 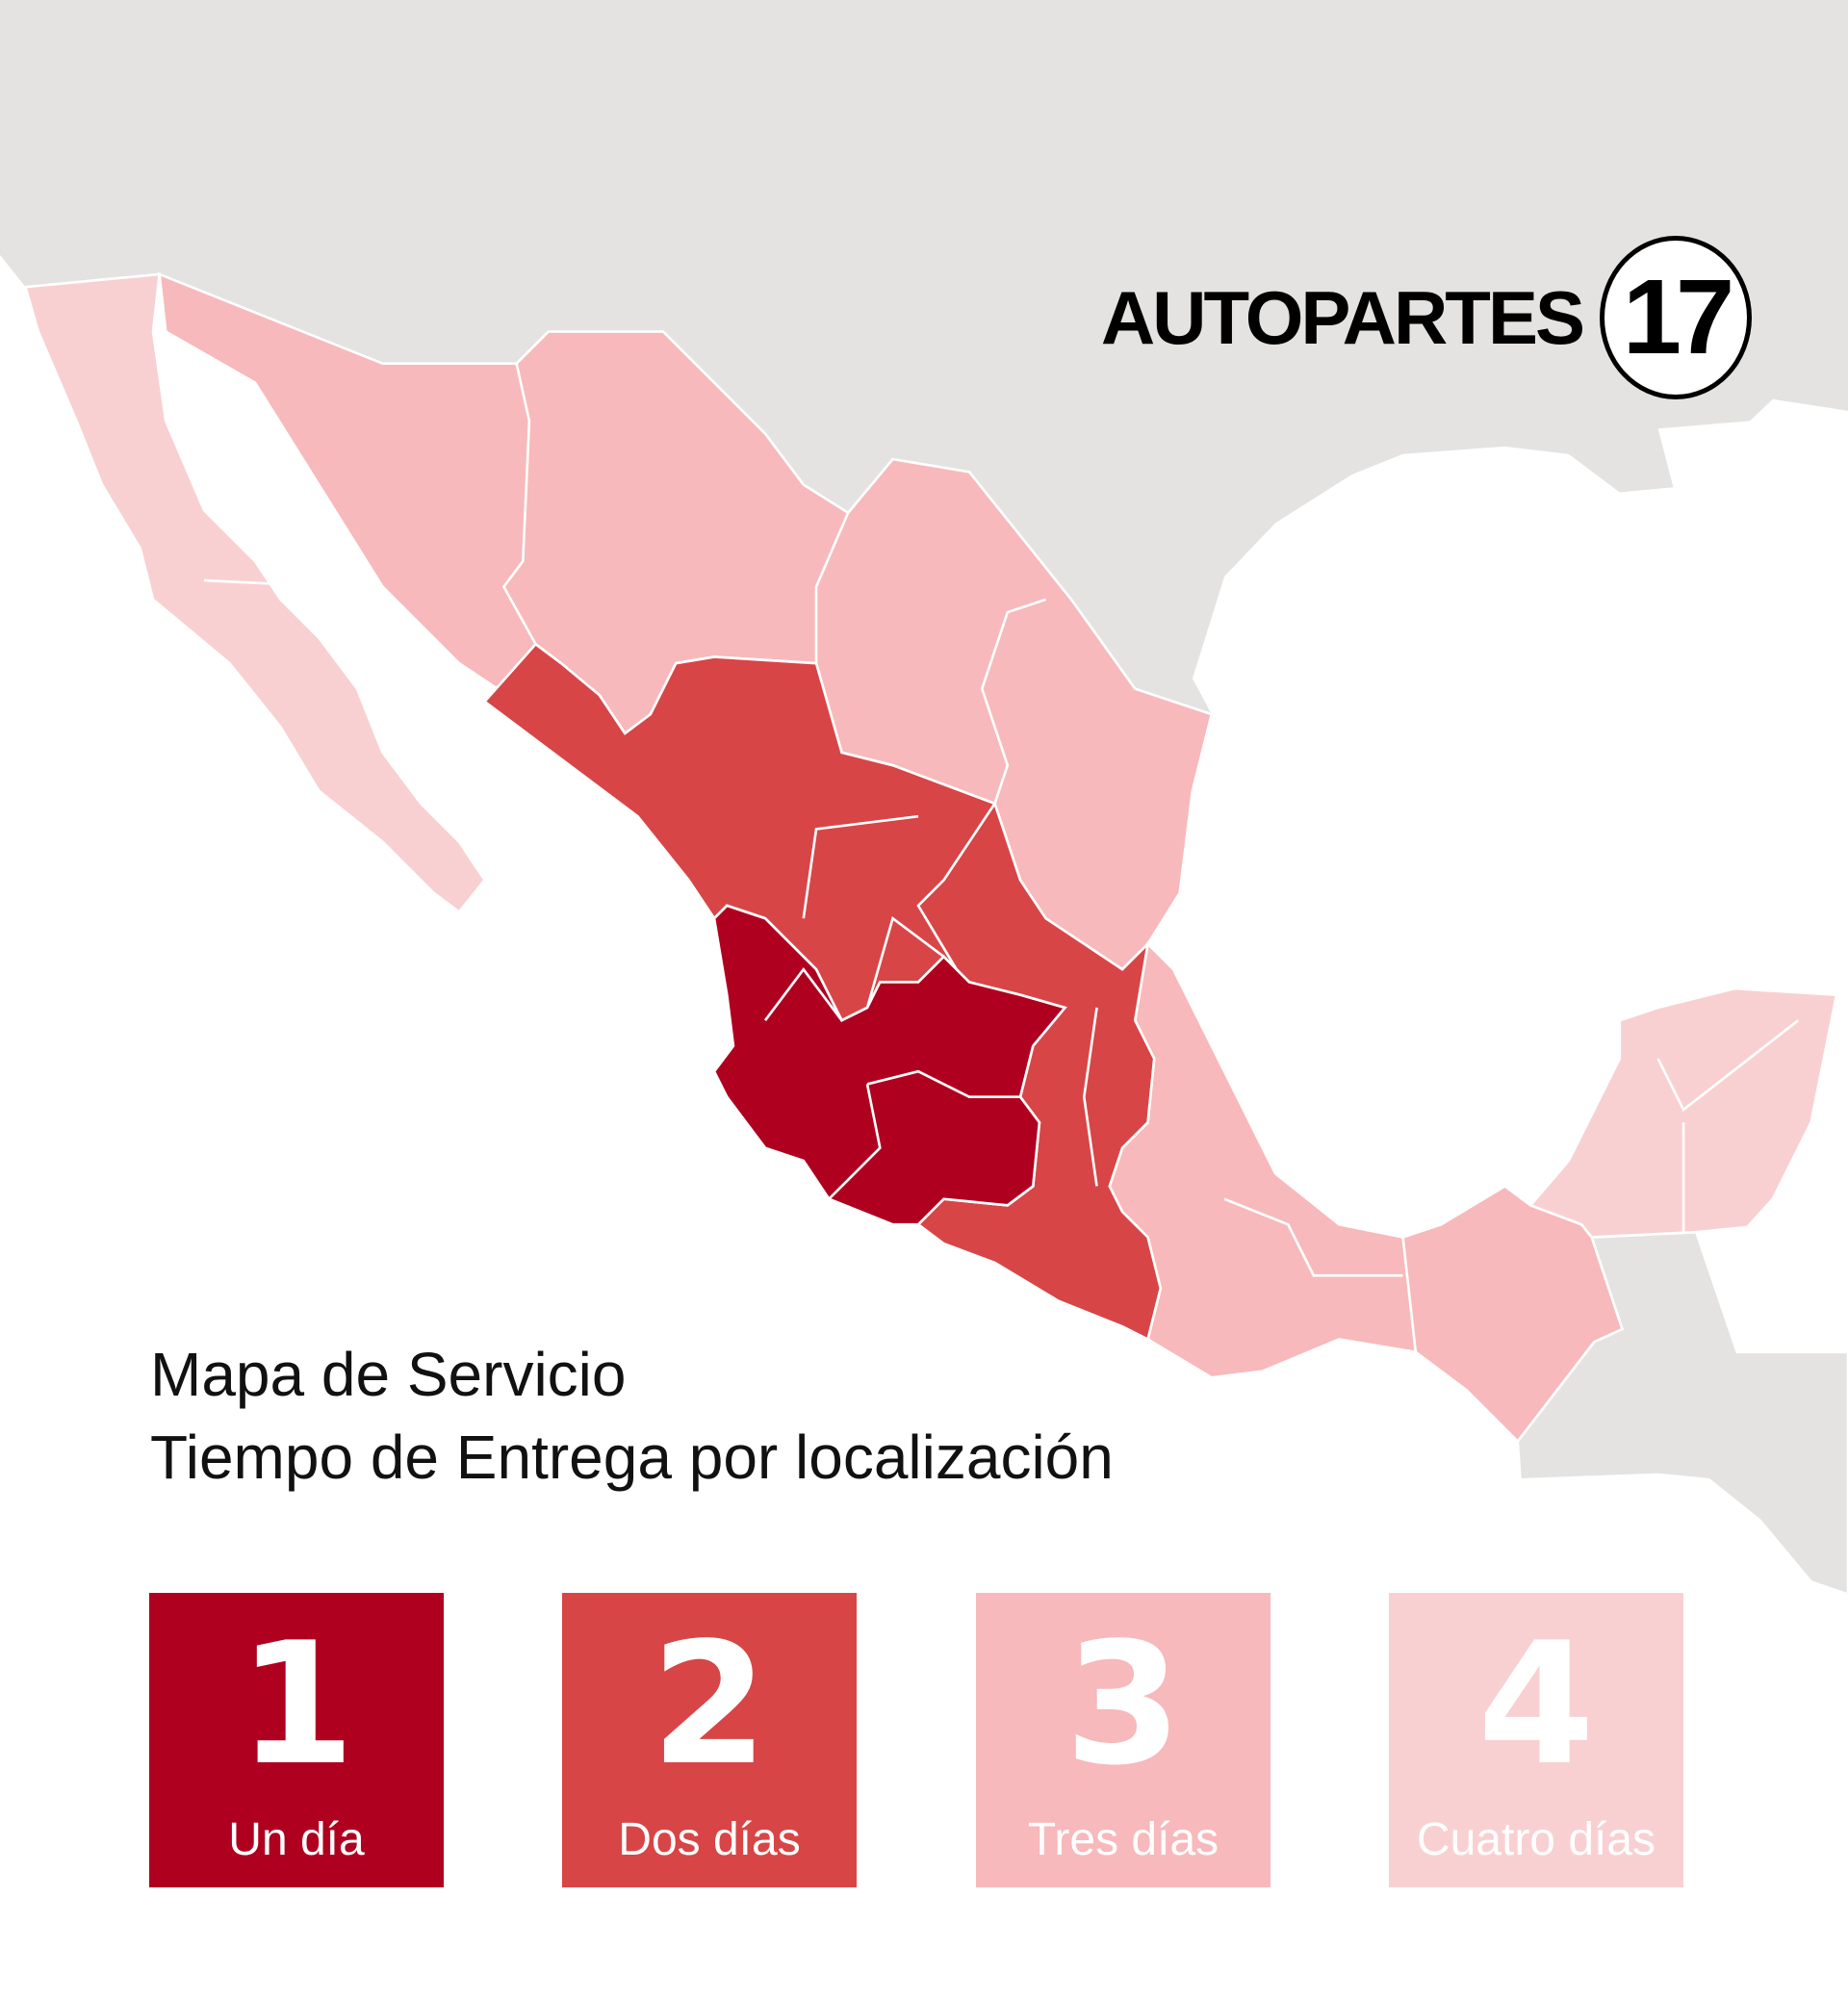 What do you see at coordinates (632, 1457) in the screenshot?
I see `title-line-2: Tiempo de Entrega por localización` at bounding box center [632, 1457].